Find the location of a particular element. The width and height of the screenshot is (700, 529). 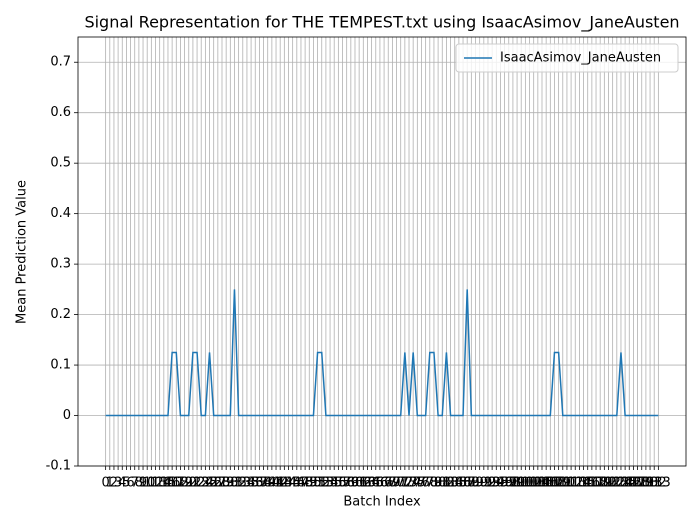

y-axis-label: Mean Prediction Value is located at coordinates (22, 252).